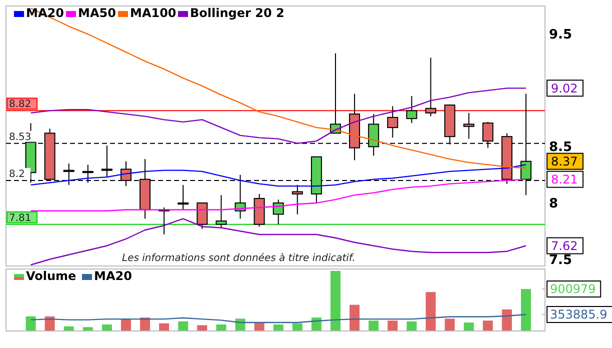  I want to click on annotation: 8.37, so click(564, 161).